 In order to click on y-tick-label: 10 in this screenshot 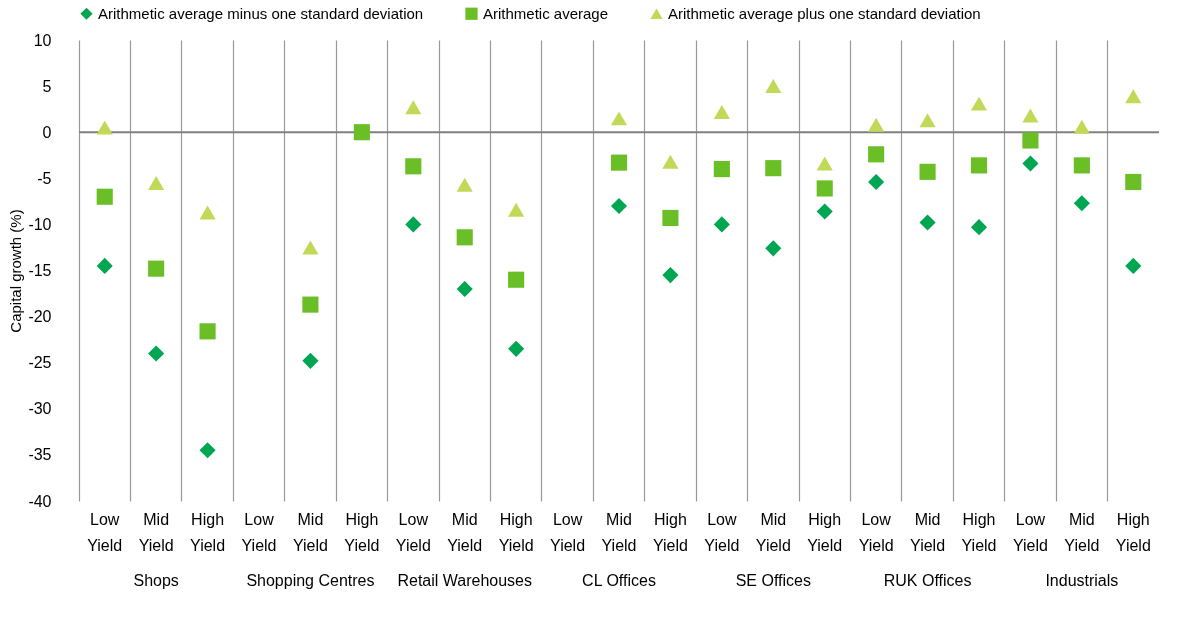, I will do `click(42, 40)`.